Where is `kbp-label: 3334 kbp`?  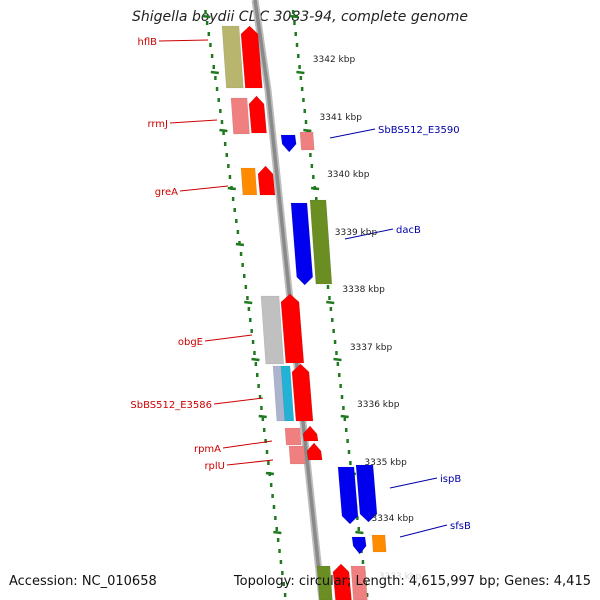
kbp-label: 3334 kbp is located at coordinates (392, 519).